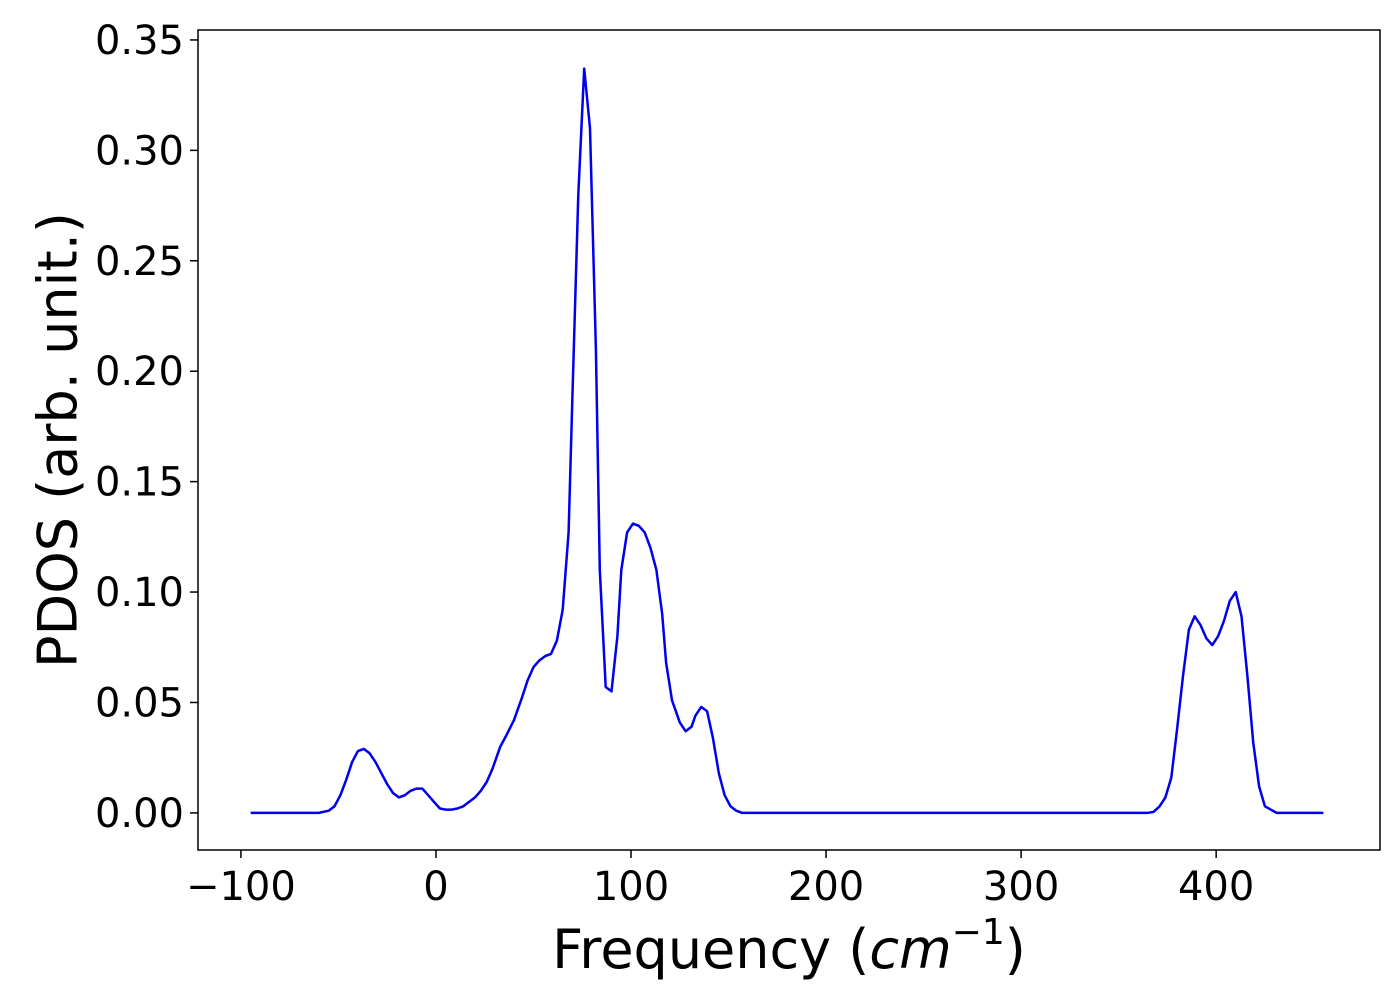  What do you see at coordinates (1021, 887) in the screenshot?
I see `x-tick-label: 300` at bounding box center [1021, 887].